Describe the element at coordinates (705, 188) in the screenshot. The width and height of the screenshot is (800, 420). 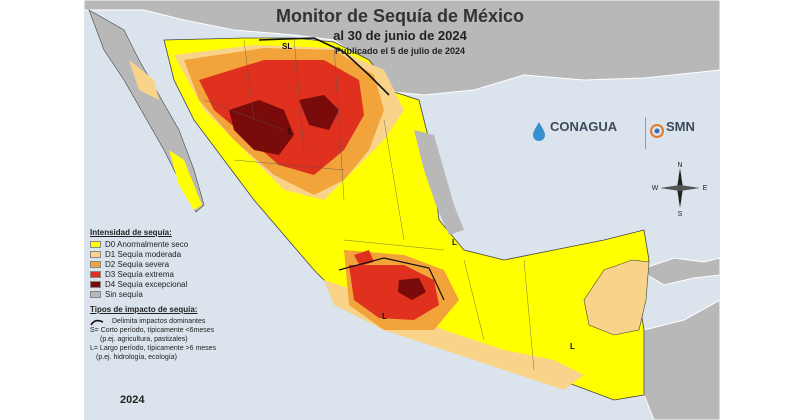
I see `compass-e-label: E` at that location.